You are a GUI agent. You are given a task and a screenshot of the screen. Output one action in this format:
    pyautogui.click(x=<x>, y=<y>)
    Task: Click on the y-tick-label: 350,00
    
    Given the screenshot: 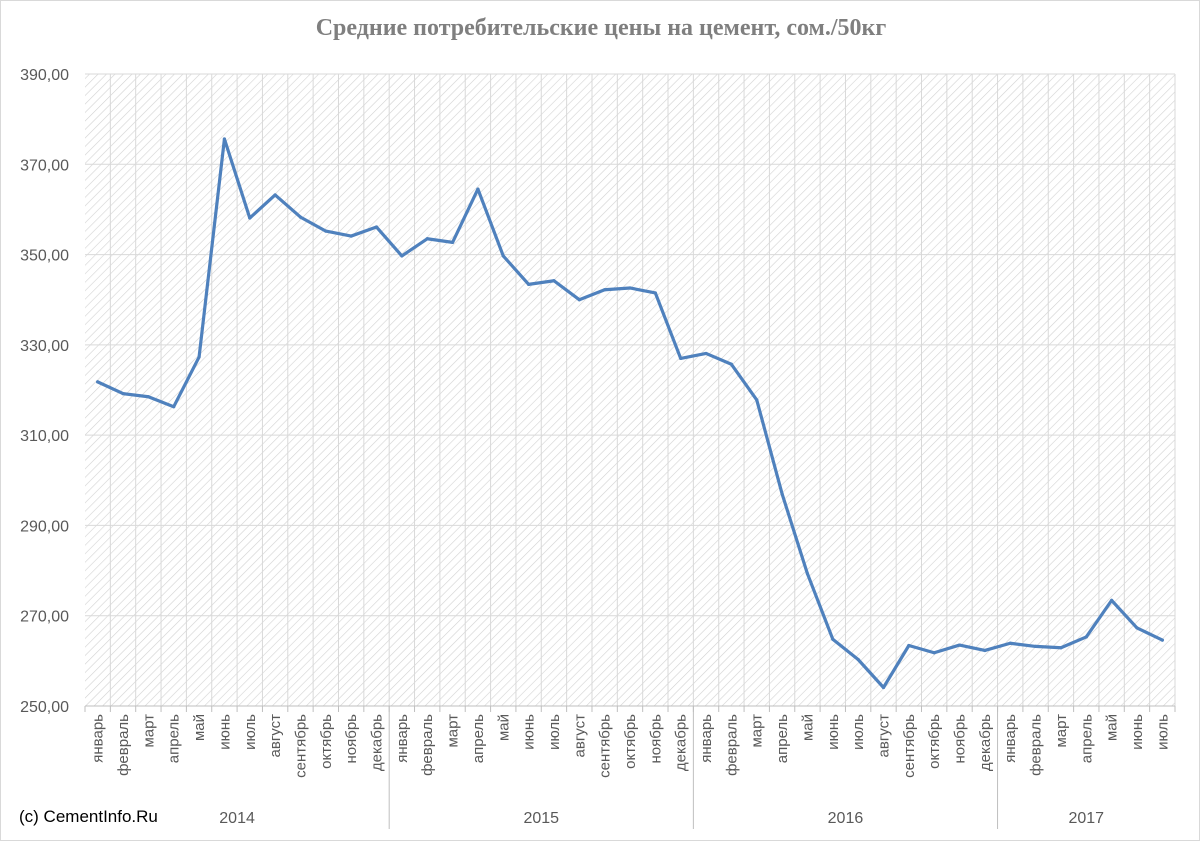 What is the action you would take?
    pyautogui.click(x=44, y=256)
    